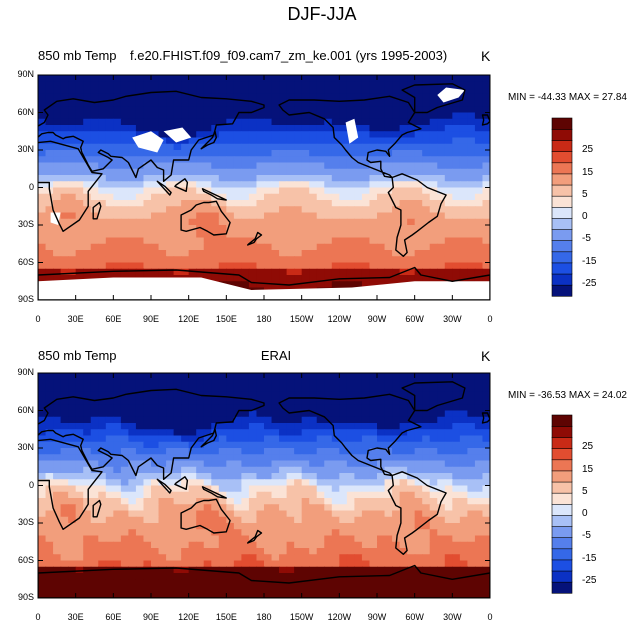 This screenshot has height=627, width=644. I want to click on lat-tick-label: 60S, so click(25, 559).